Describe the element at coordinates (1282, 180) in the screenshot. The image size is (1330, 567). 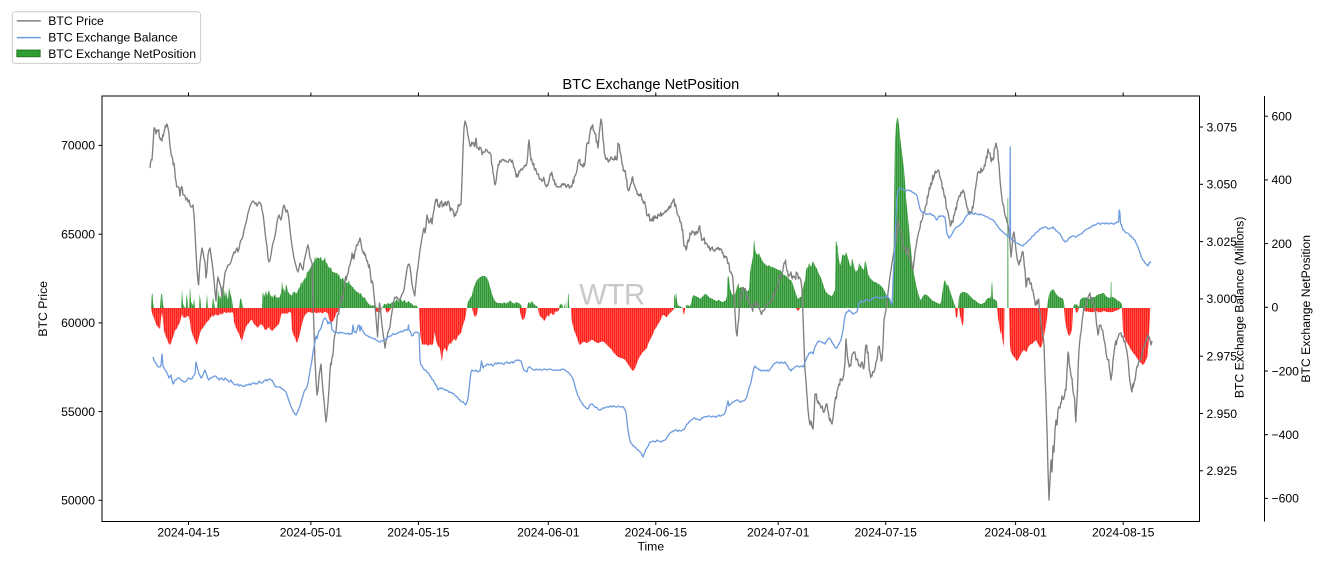
I see `svg-text: 400` at that location.